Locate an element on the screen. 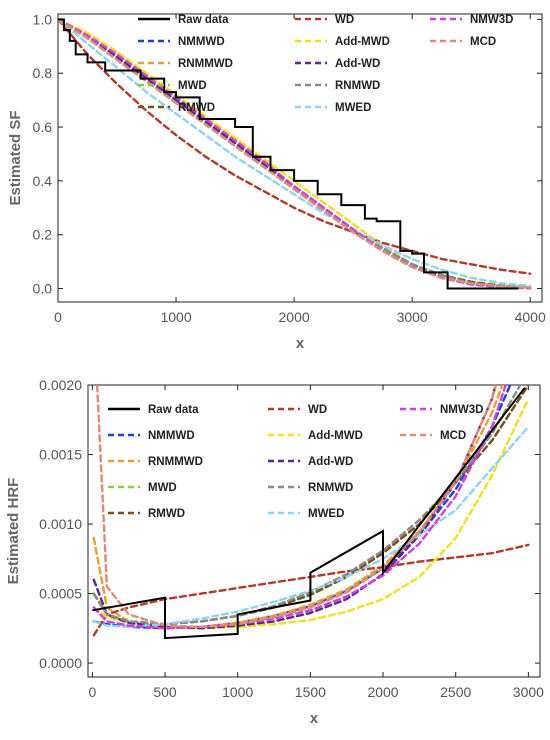 The image size is (550, 740). y-tick-label: 0.4 is located at coordinates (43, 181).